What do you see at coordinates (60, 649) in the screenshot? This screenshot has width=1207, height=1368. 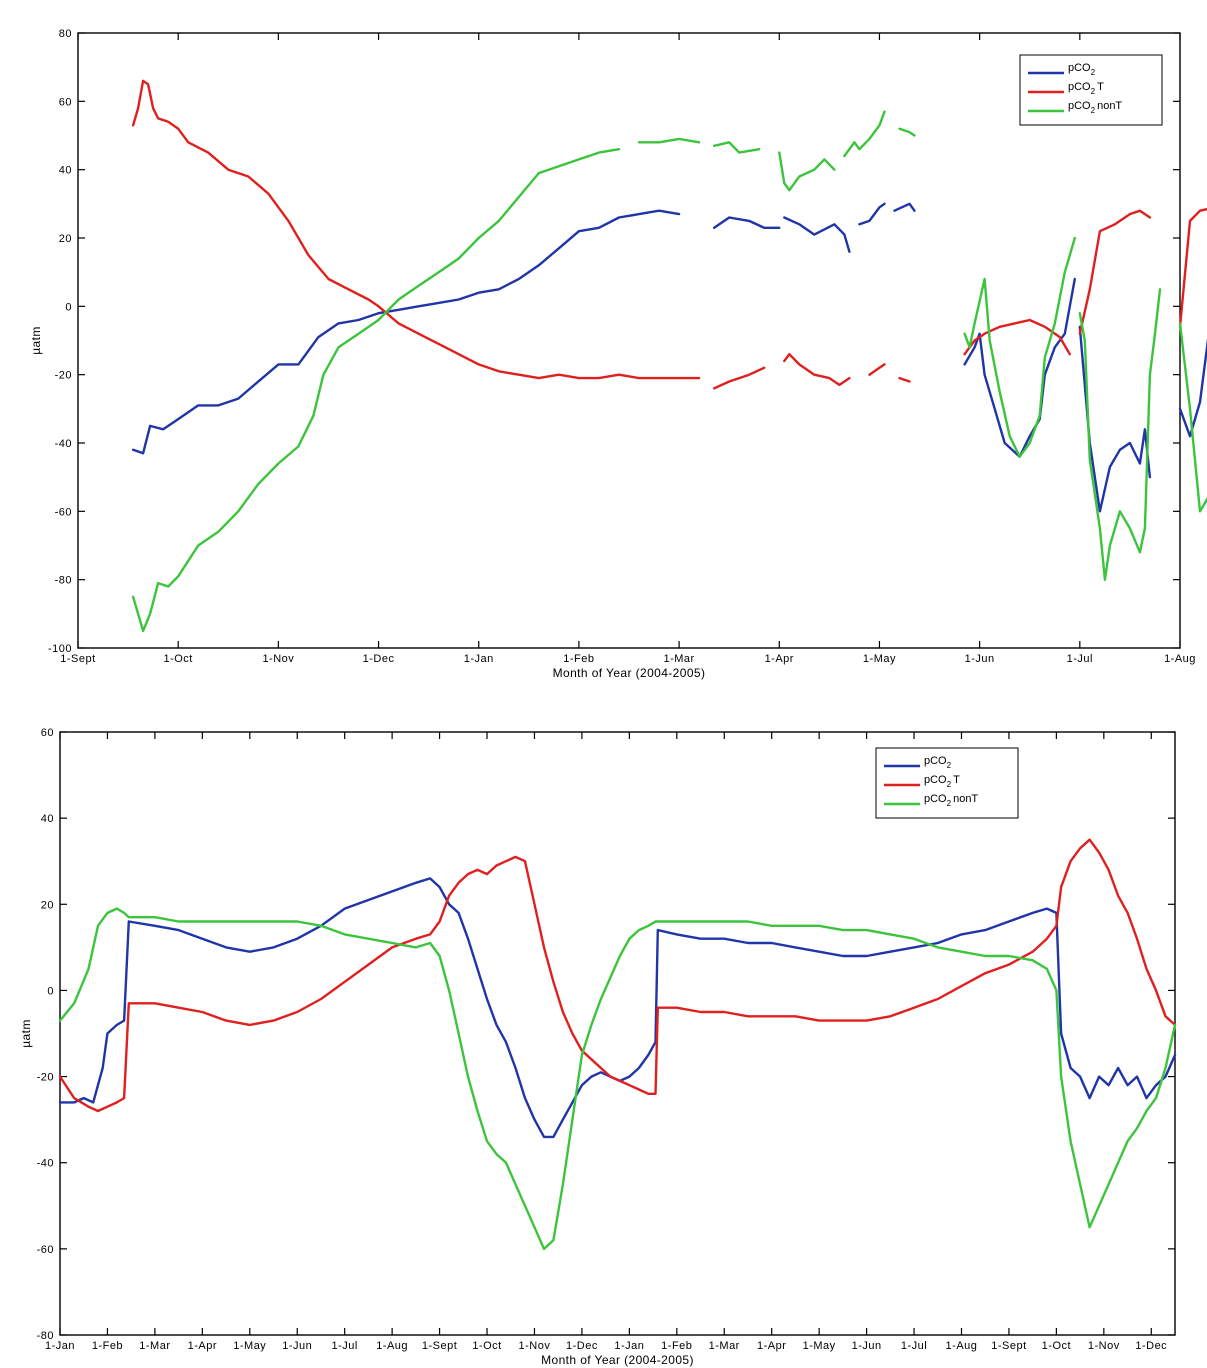 I see `y-tick-label: -100` at bounding box center [60, 649].